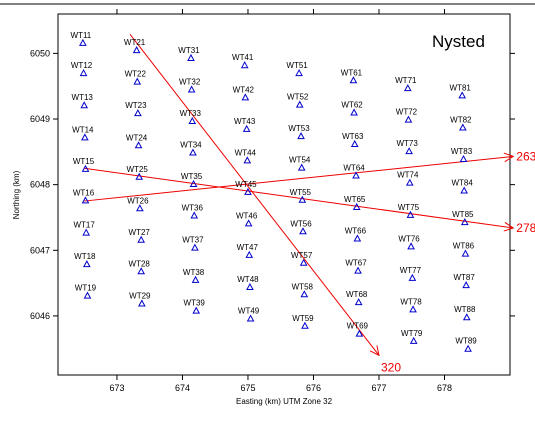 This screenshot has height=437, width=535. Describe the element at coordinates (248, 247) in the screenshot. I see `turbine-label-wt47: WT47` at that location.